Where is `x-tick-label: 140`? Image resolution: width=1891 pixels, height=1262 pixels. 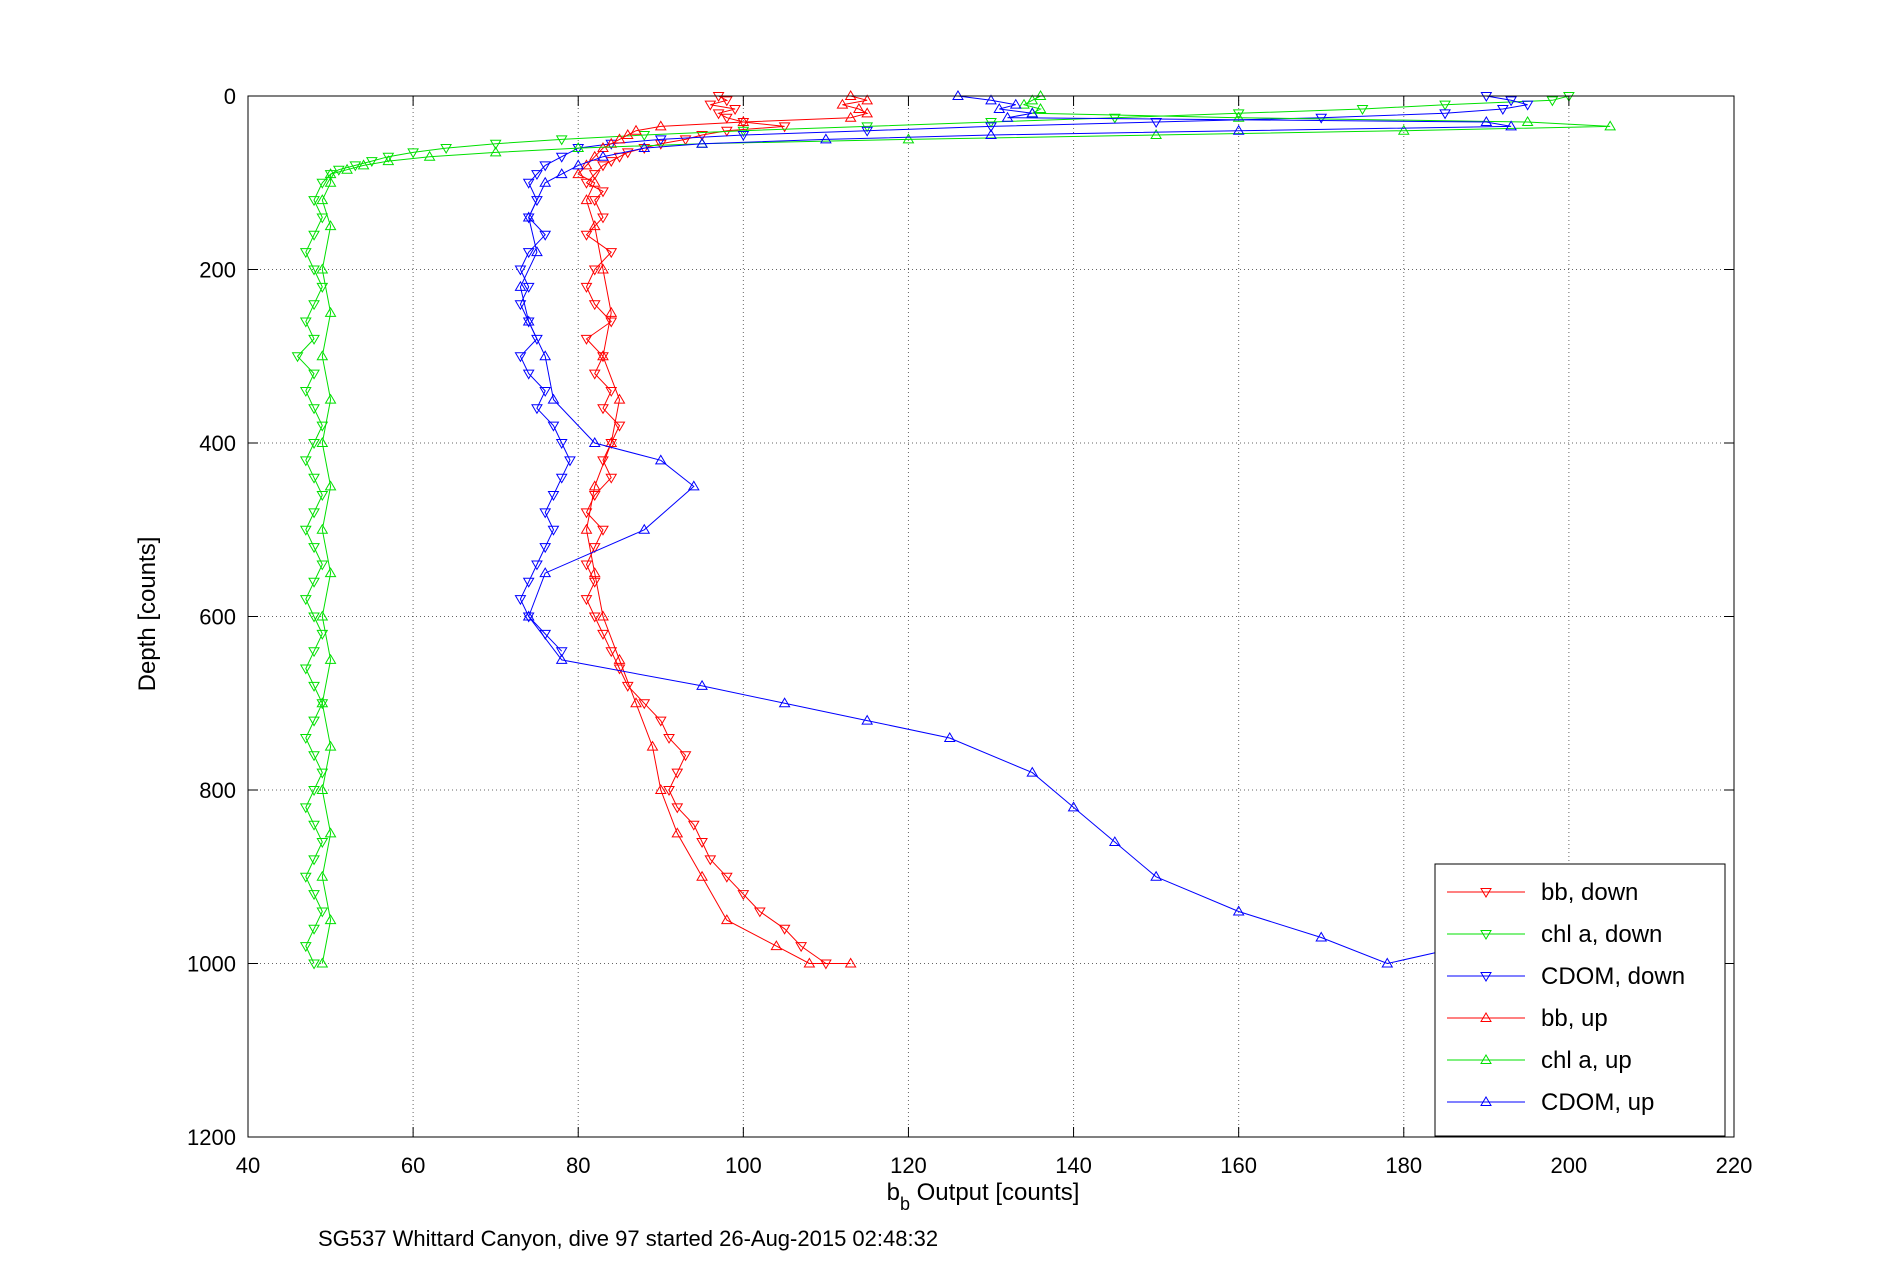 x-tick-label: 140 is located at coordinates (1073, 1165).